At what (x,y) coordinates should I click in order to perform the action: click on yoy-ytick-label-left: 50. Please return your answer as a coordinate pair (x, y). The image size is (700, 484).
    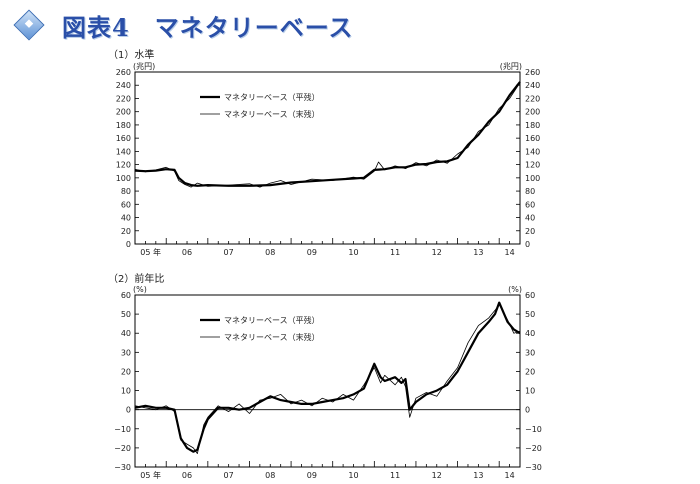
    Looking at the image, I should click on (126, 314).